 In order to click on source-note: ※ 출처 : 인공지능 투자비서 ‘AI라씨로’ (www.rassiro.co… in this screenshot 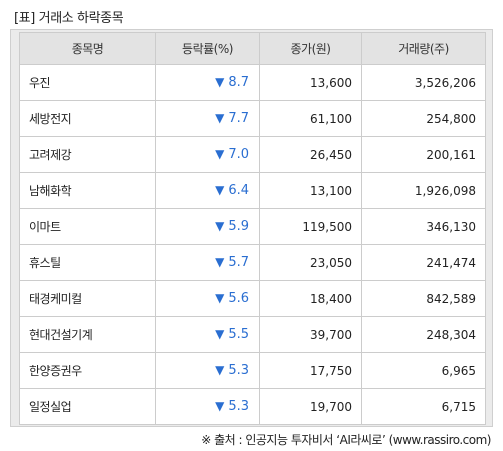, I will do `click(346, 440)`.